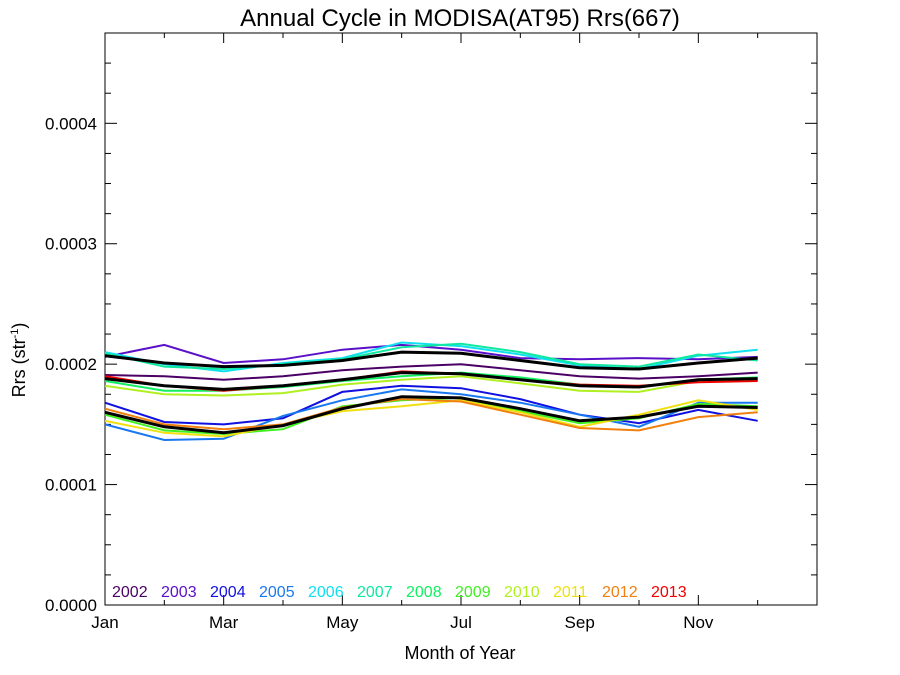  Describe the element at coordinates (71, 123) in the screenshot. I see `y-tick-label: 0.0004` at that location.